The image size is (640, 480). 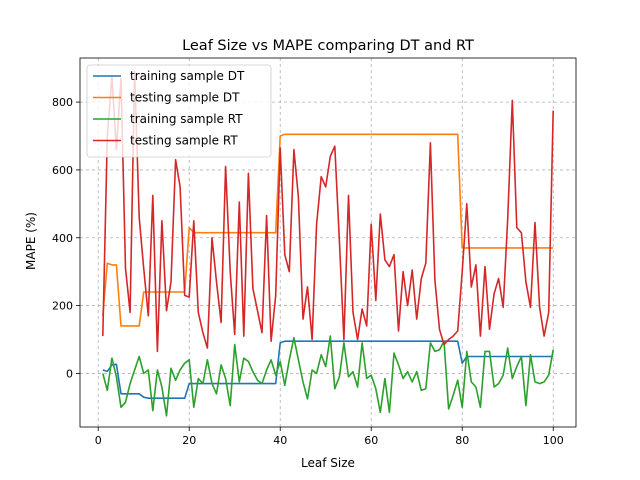 What do you see at coordinates (31, 241) in the screenshot?
I see `y-axis-label: MAPE (%)` at bounding box center [31, 241].